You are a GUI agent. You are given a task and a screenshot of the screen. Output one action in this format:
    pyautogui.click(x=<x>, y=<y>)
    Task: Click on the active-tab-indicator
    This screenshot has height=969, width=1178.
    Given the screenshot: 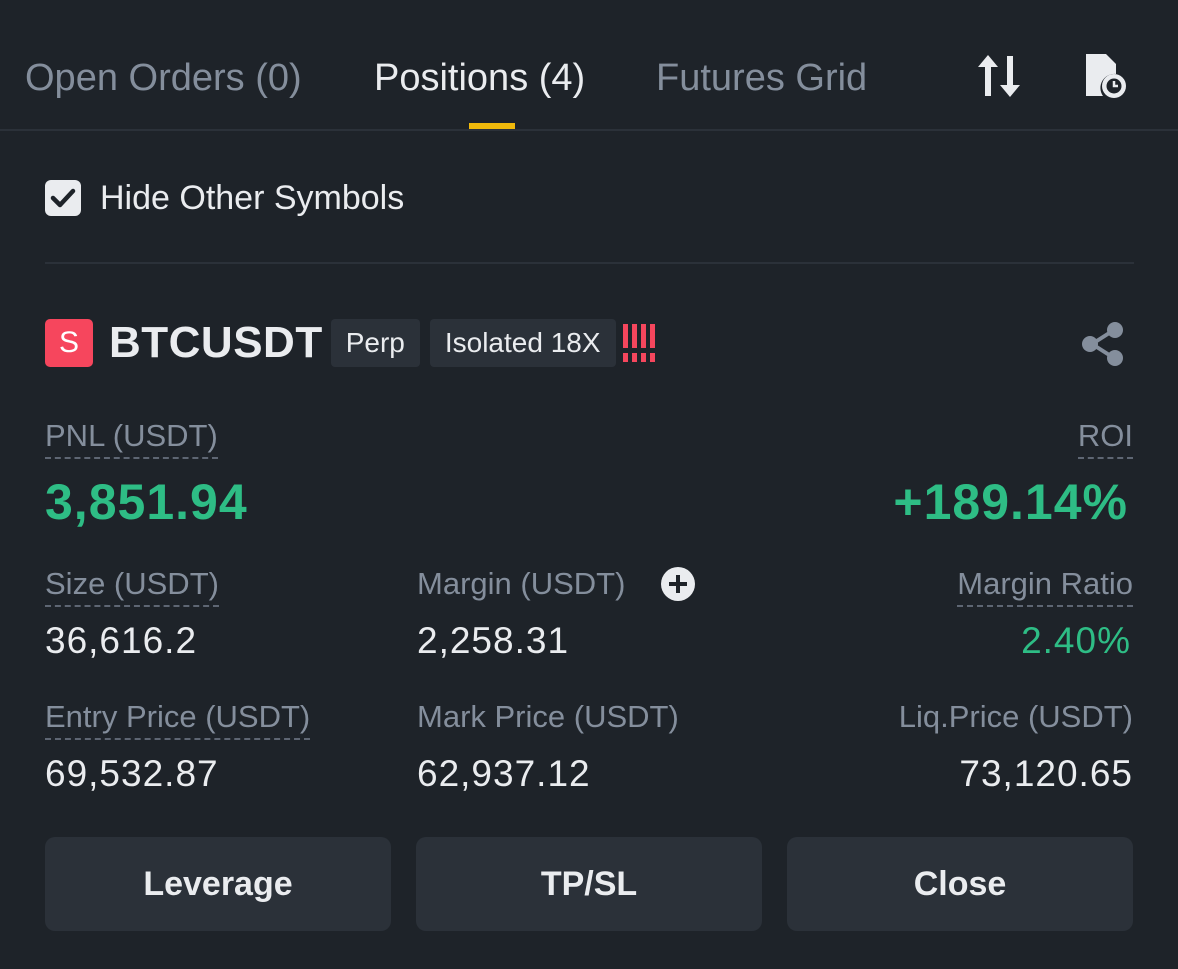 What is the action you would take?
    pyautogui.click(x=492, y=126)
    